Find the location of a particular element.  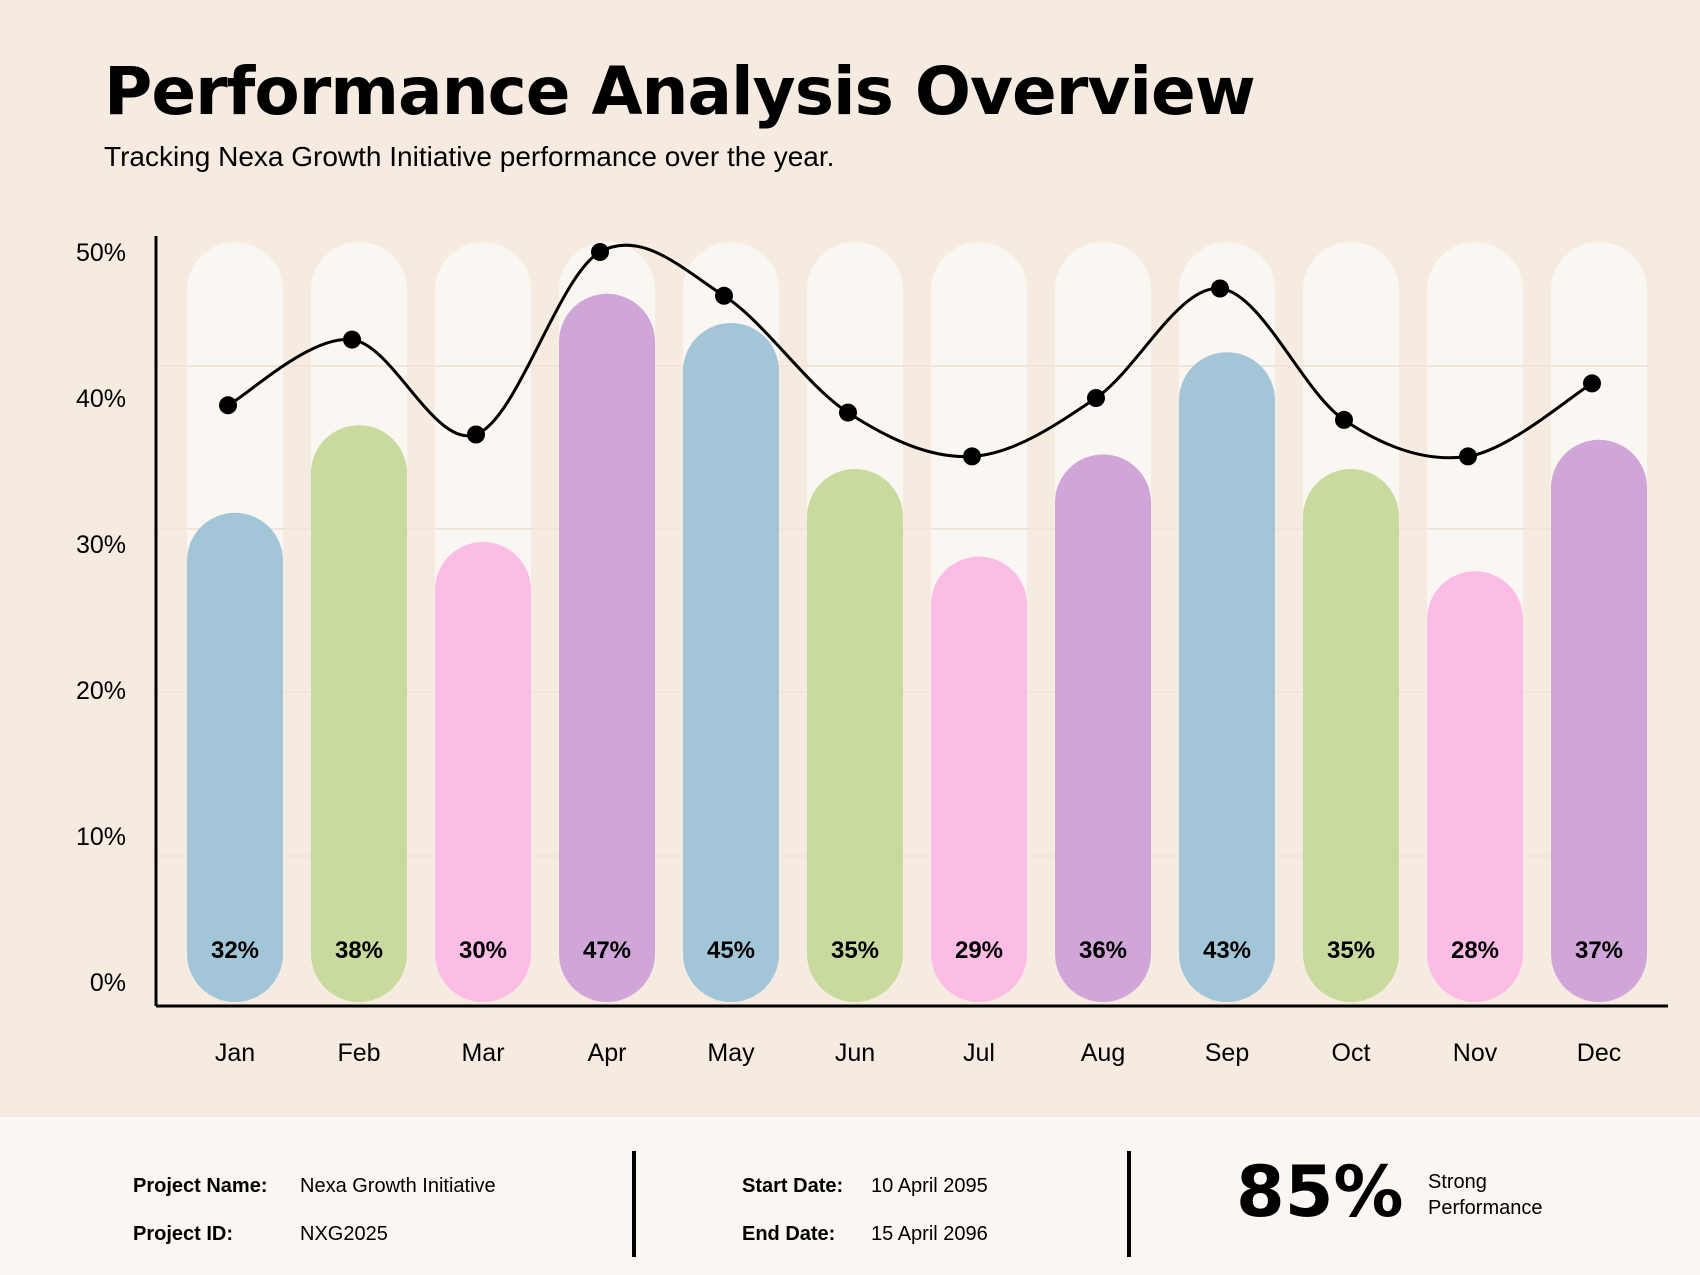

x-tick-label: May is located at coordinates (731, 1053).